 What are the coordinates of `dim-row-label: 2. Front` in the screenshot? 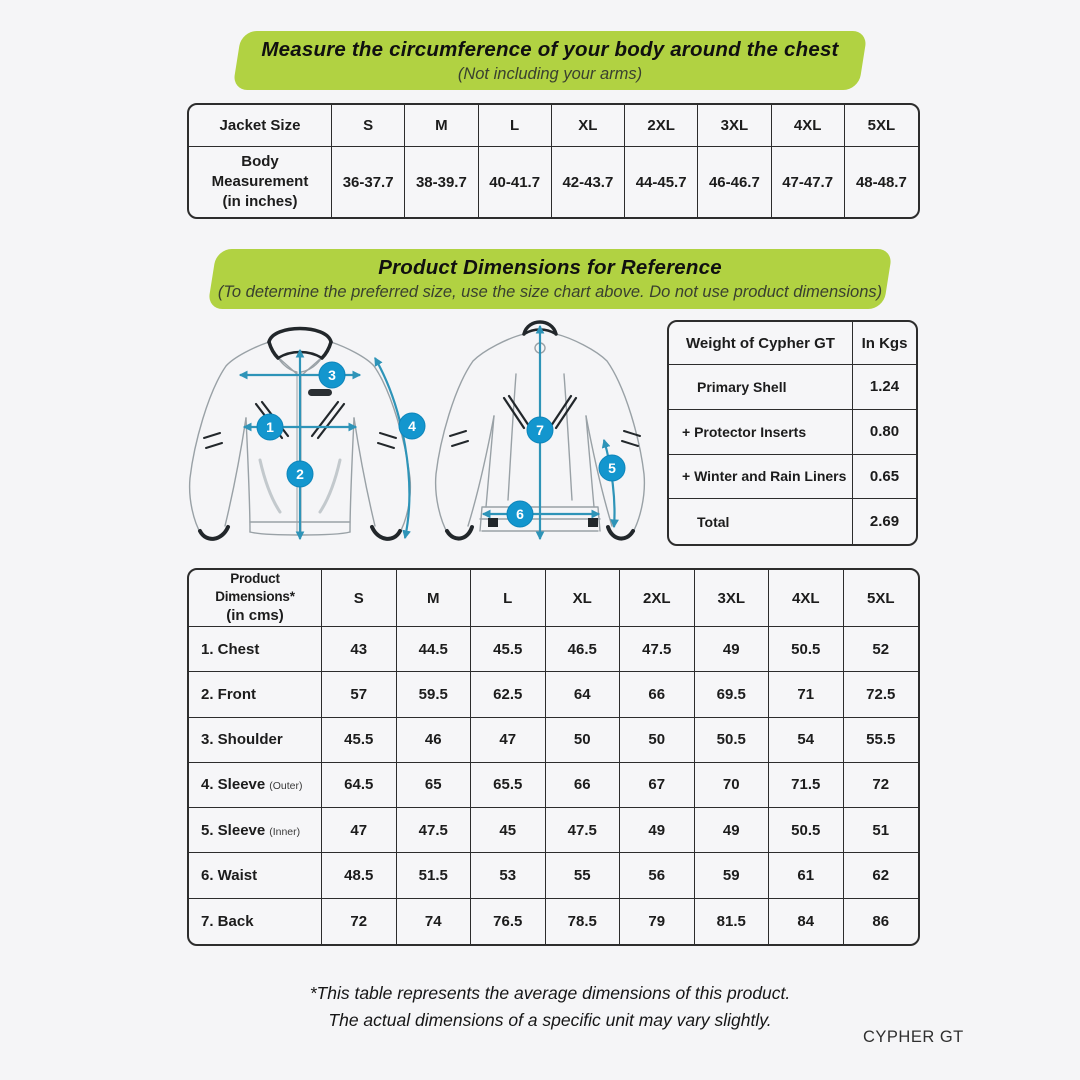 It's located at (255, 695).